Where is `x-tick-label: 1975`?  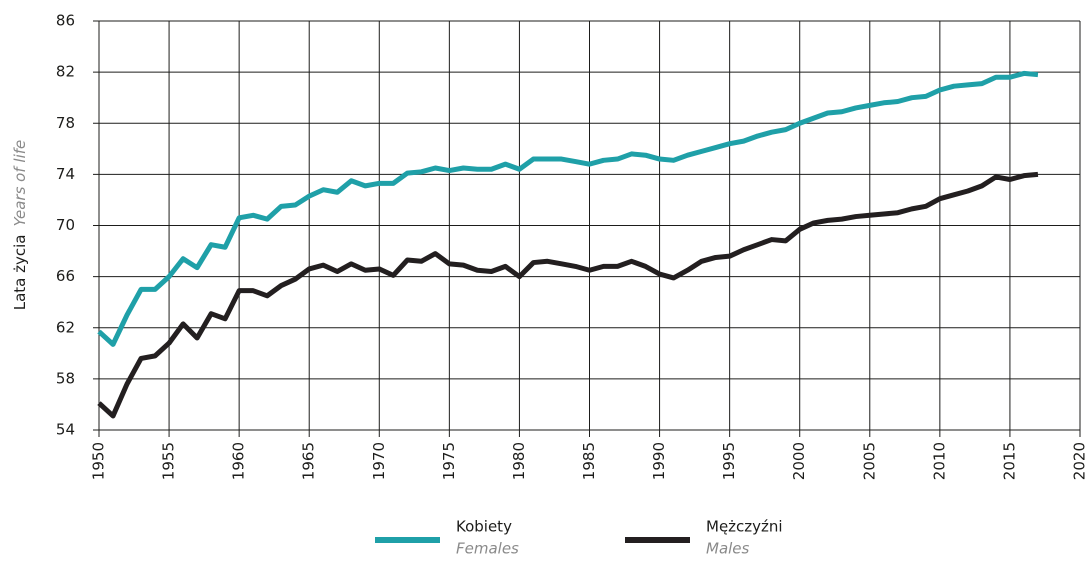
x-tick-label: 1975 is located at coordinates (449, 461).